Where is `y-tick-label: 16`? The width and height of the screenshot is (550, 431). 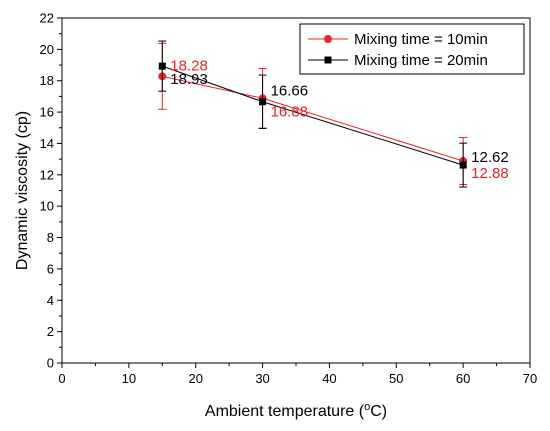
y-tick-label: 16 is located at coordinates (47, 112).